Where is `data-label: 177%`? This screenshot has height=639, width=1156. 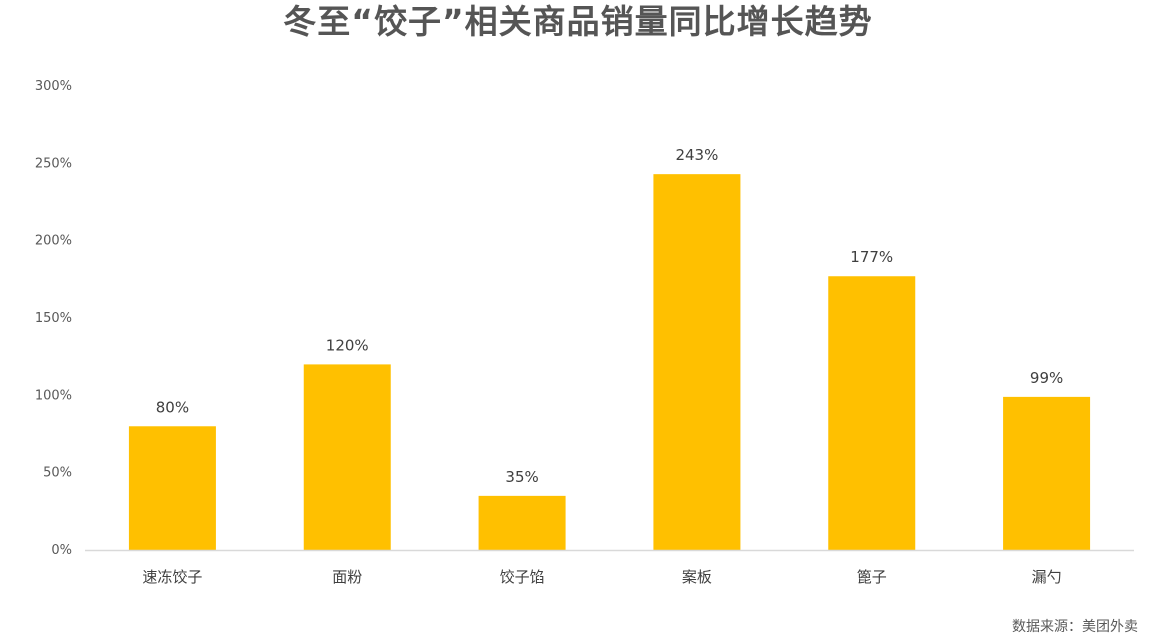 data-label: 177% is located at coordinates (871, 257).